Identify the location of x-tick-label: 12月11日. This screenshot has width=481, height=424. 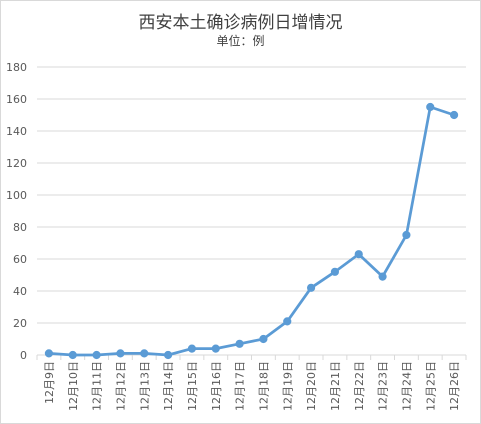
(97, 386).